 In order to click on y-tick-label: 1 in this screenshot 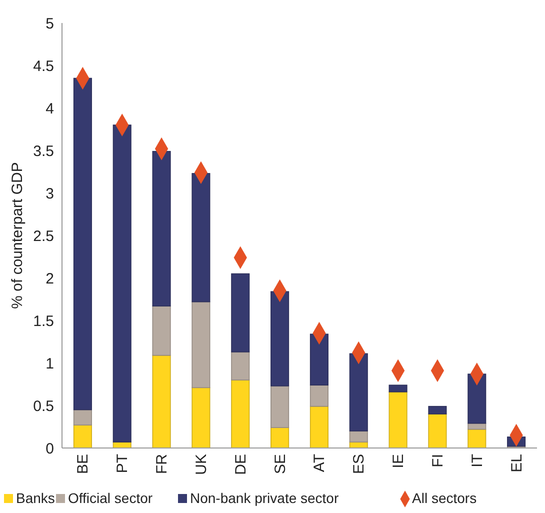, I will do `click(50, 363)`.